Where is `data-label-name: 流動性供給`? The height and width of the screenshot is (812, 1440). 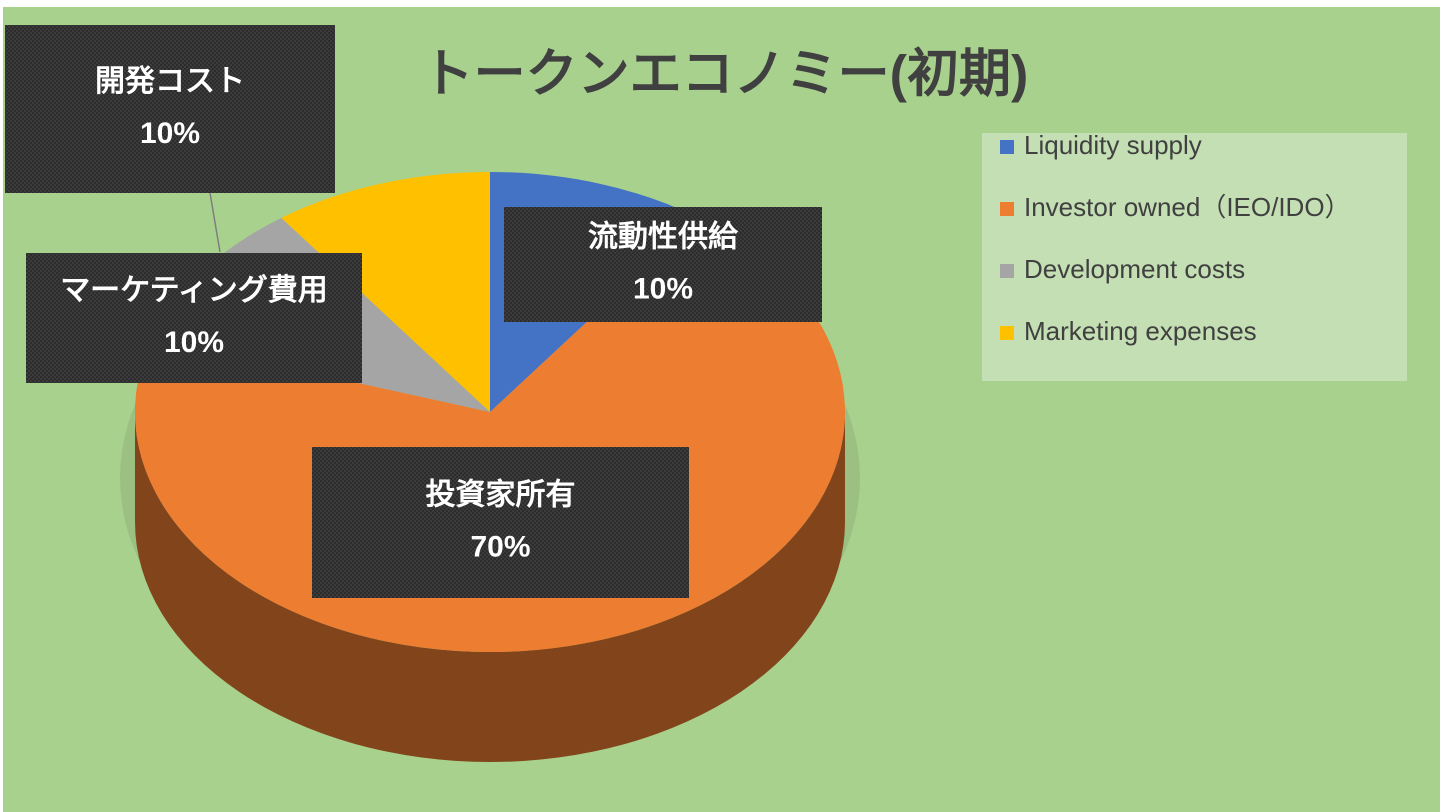 data-label-name: 流動性供給 is located at coordinates (663, 236).